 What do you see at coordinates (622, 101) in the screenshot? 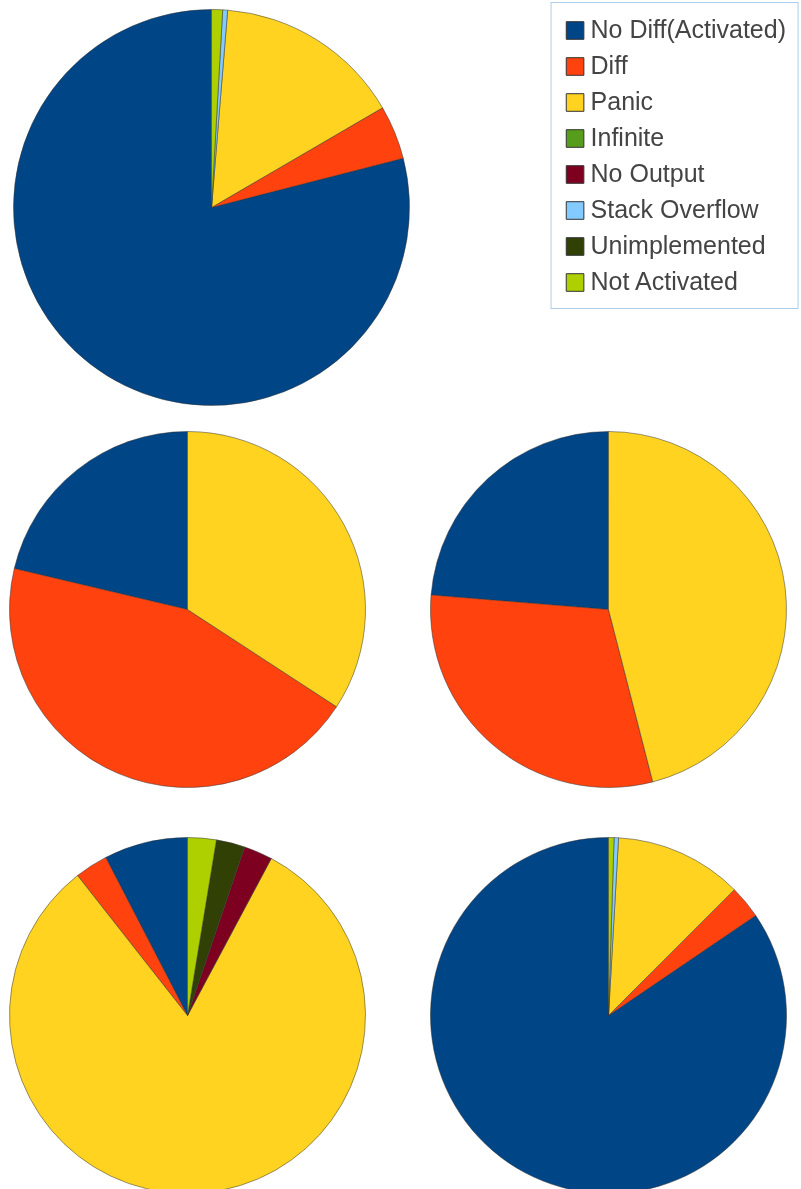
I see `legend-label: Panic` at bounding box center [622, 101].